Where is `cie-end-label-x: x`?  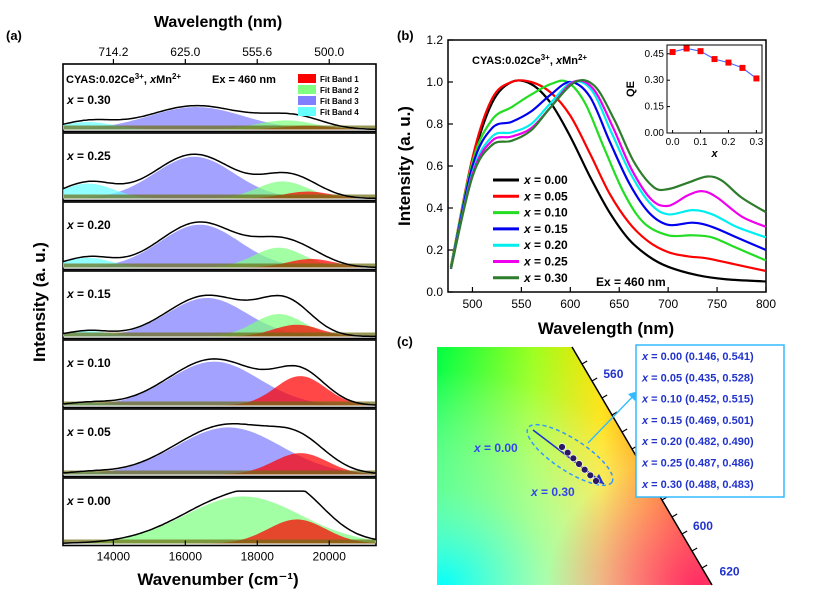 cie-end-label-x: x is located at coordinates (534, 492).